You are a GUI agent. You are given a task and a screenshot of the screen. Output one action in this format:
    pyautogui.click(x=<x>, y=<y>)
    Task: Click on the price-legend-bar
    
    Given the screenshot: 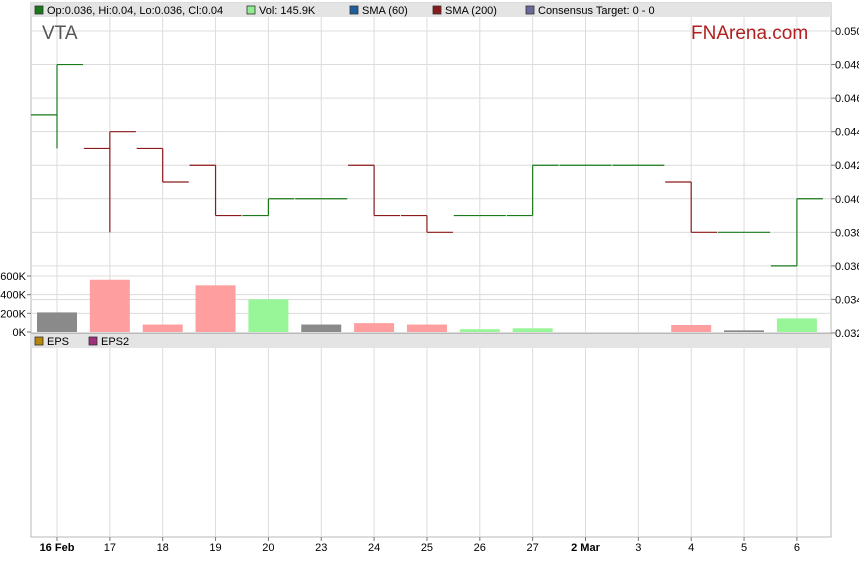 What is the action you would take?
    pyautogui.click(x=431, y=10)
    